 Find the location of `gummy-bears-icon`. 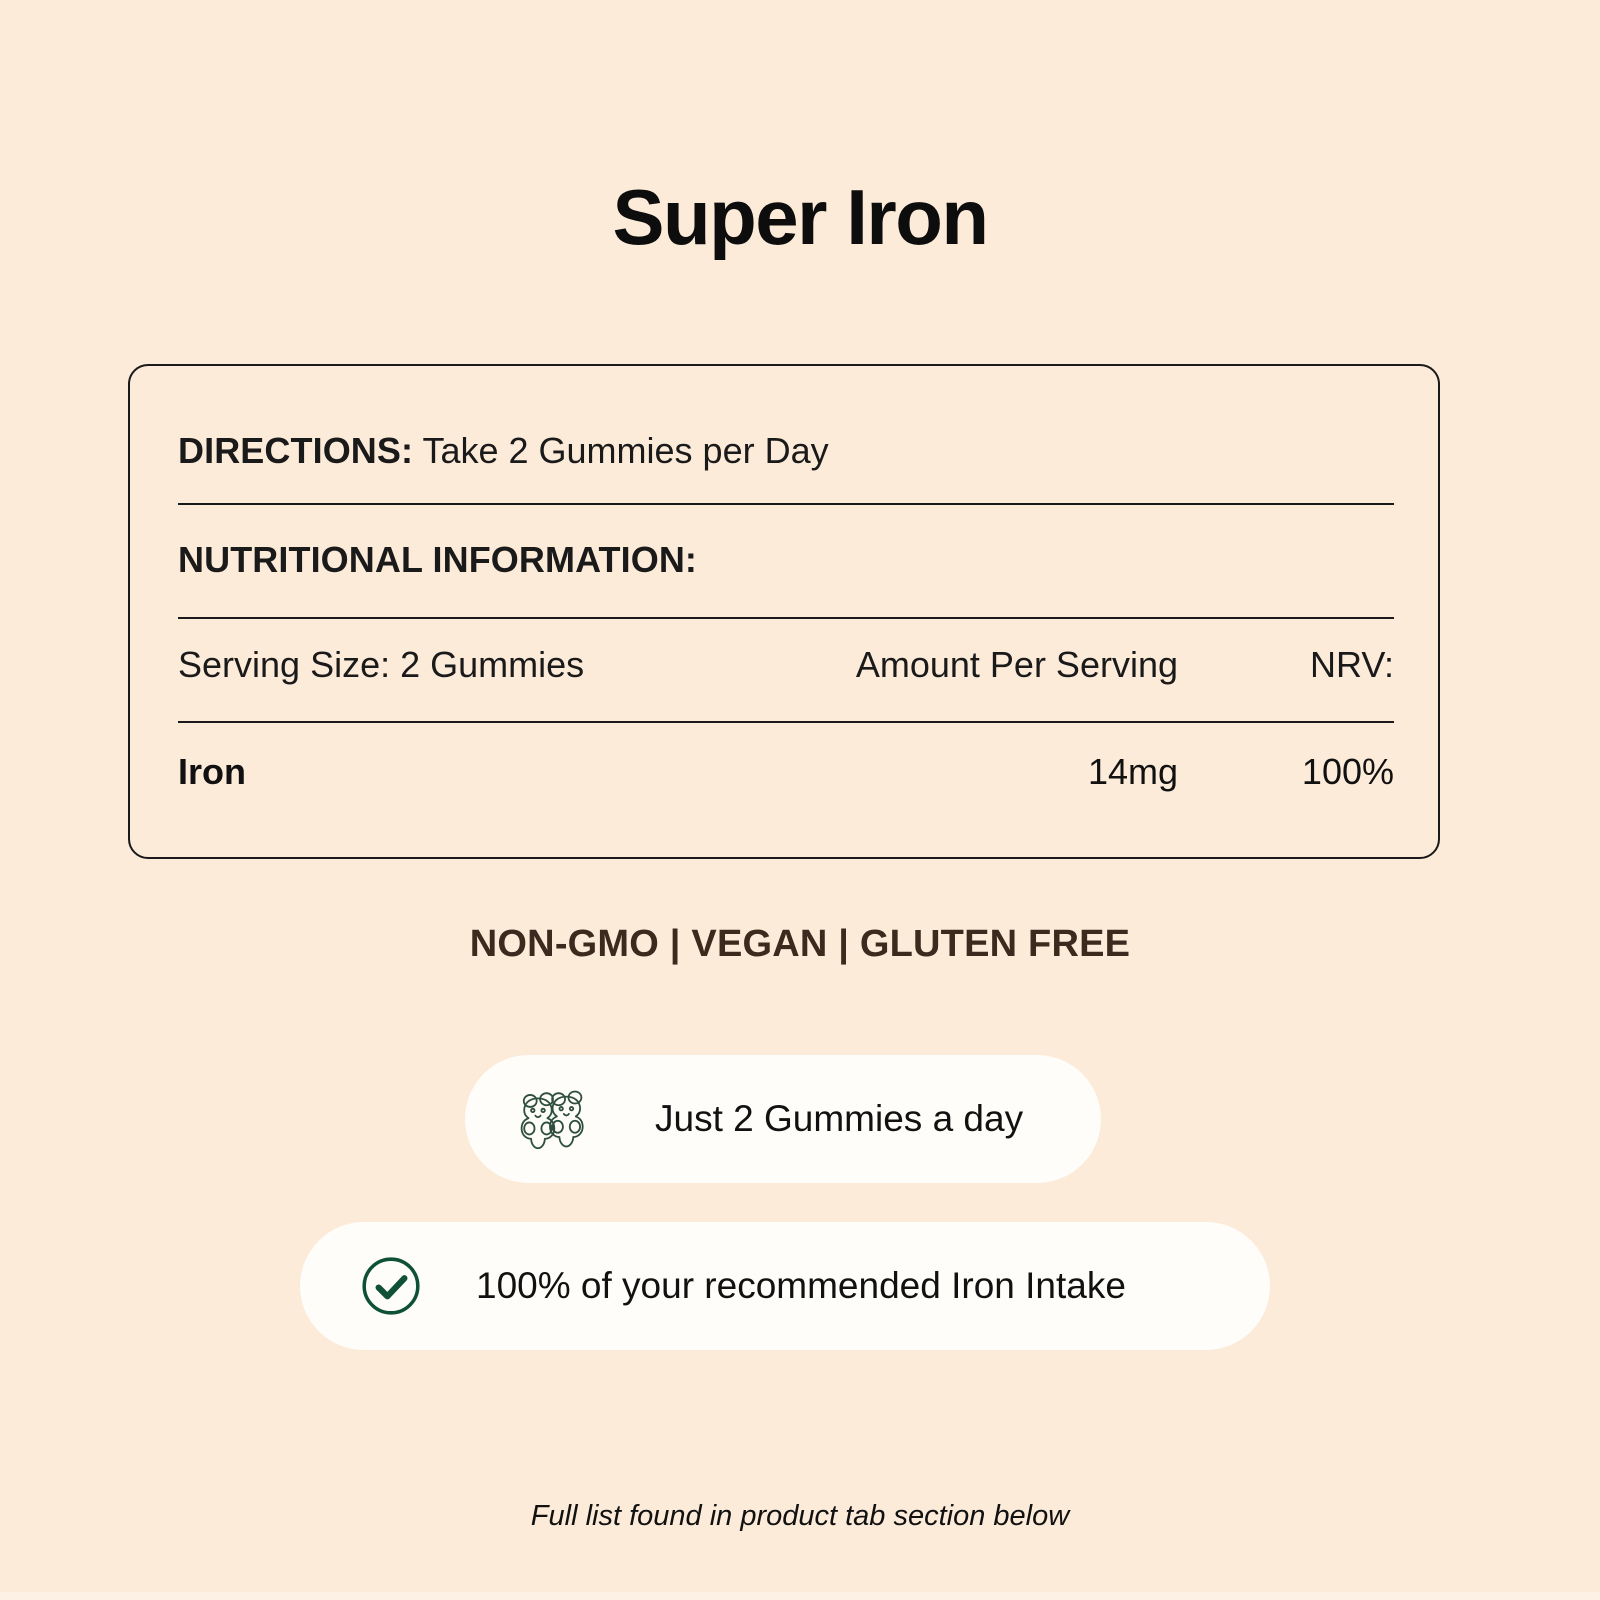

gummy-bears-icon is located at coordinates (550, 1119).